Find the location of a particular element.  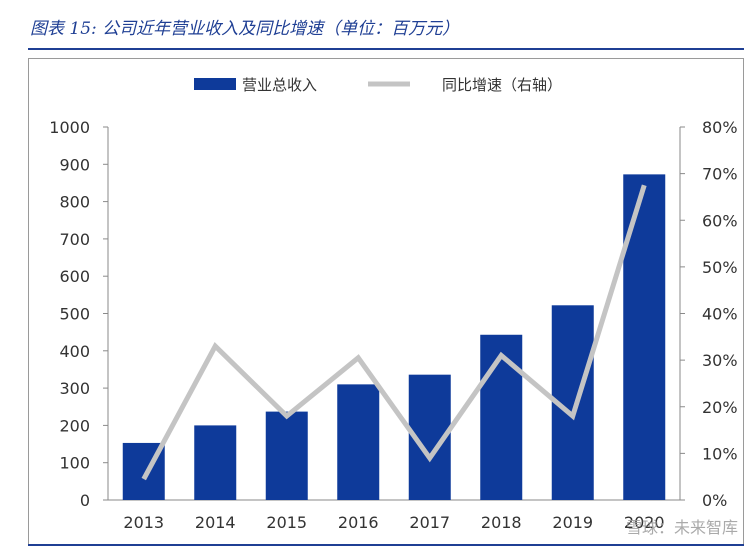

bar-2015 is located at coordinates (286, 455).